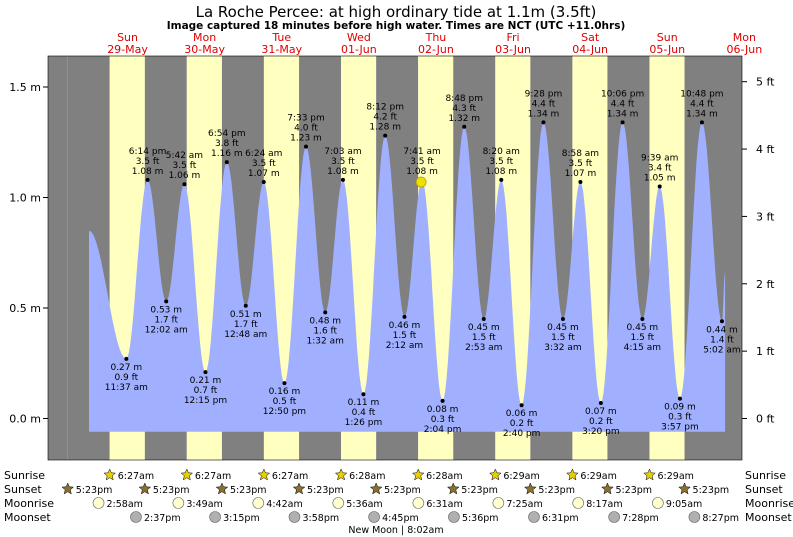 This screenshot has width=793, height=537. Describe the element at coordinates (765, 284) in the screenshot. I see `y-tick-label-right: 2 ft` at that location.